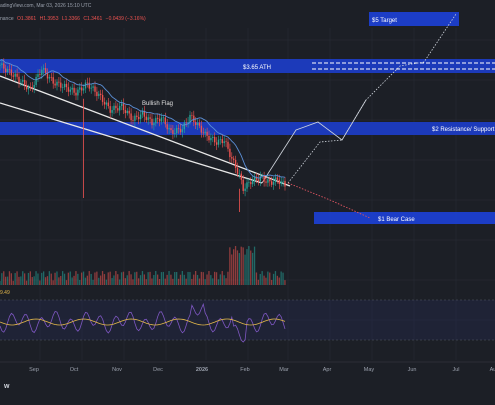 The width and height of the screenshot is (495, 405). What do you see at coordinates (247, 66) in the screenshot?
I see `level-band-ath` at bounding box center [247, 66].